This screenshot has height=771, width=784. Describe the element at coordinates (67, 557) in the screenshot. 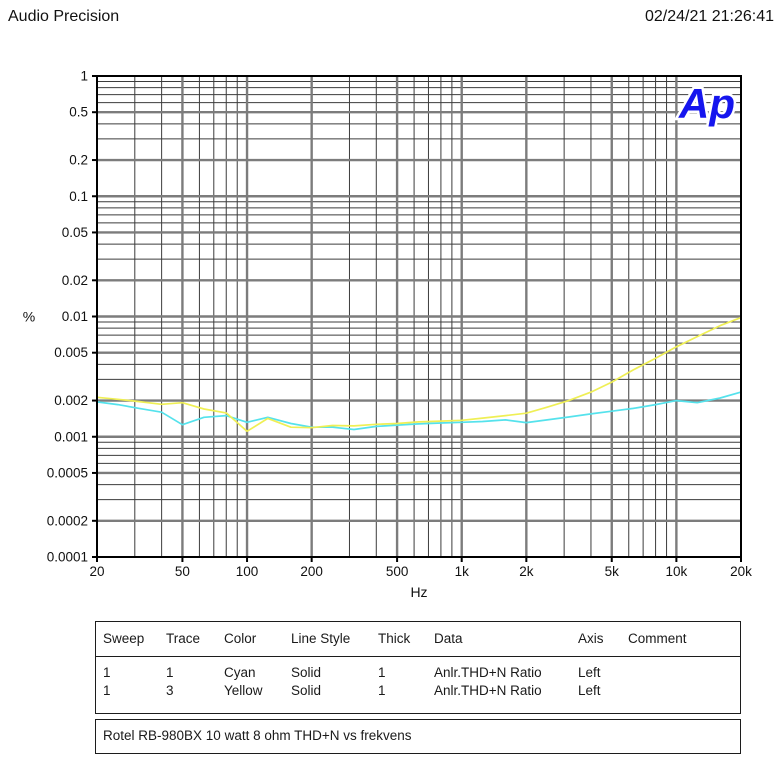

I see `svg-text: 0.0001` at that location.